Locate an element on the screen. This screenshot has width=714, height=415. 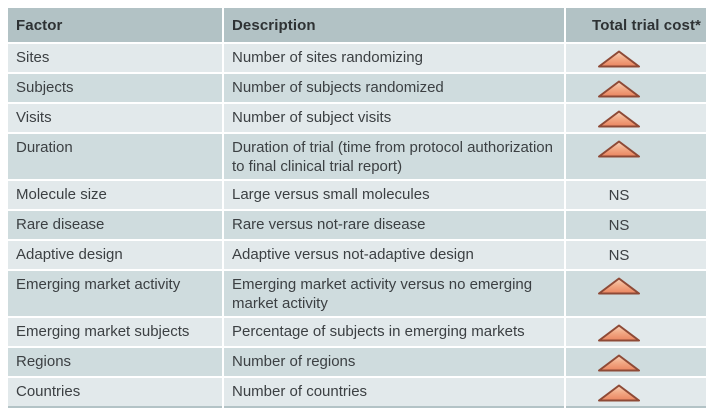
column-header-total-trial-cost: Total trial cost* is located at coordinates (636, 25).